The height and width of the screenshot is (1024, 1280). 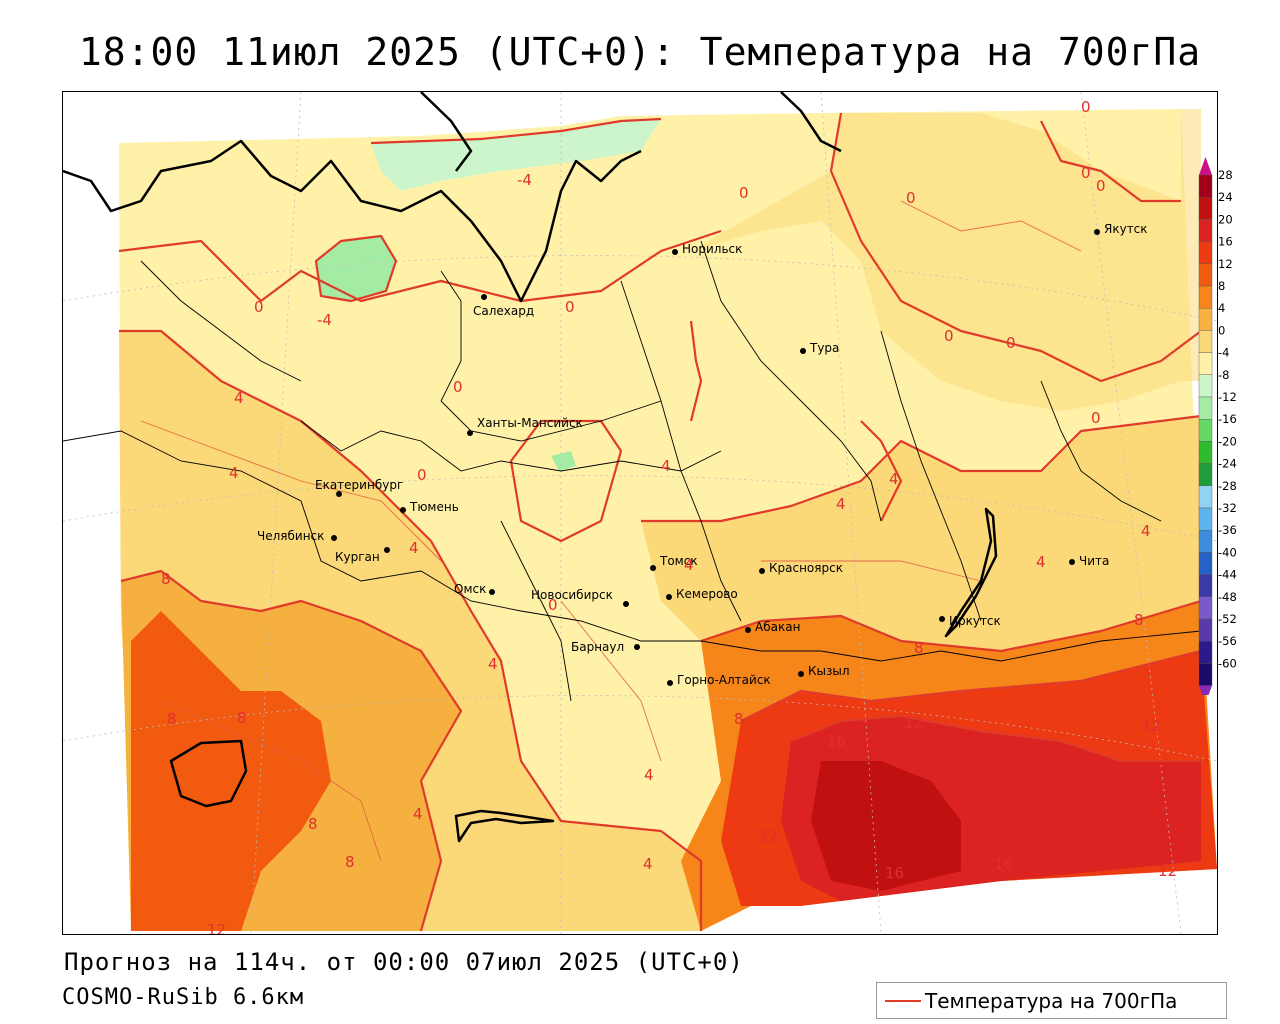 What do you see at coordinates (1221, 308) in the screenshot?
I see `colorbar-tick-label: 4` at bounding box center [1221, 308].